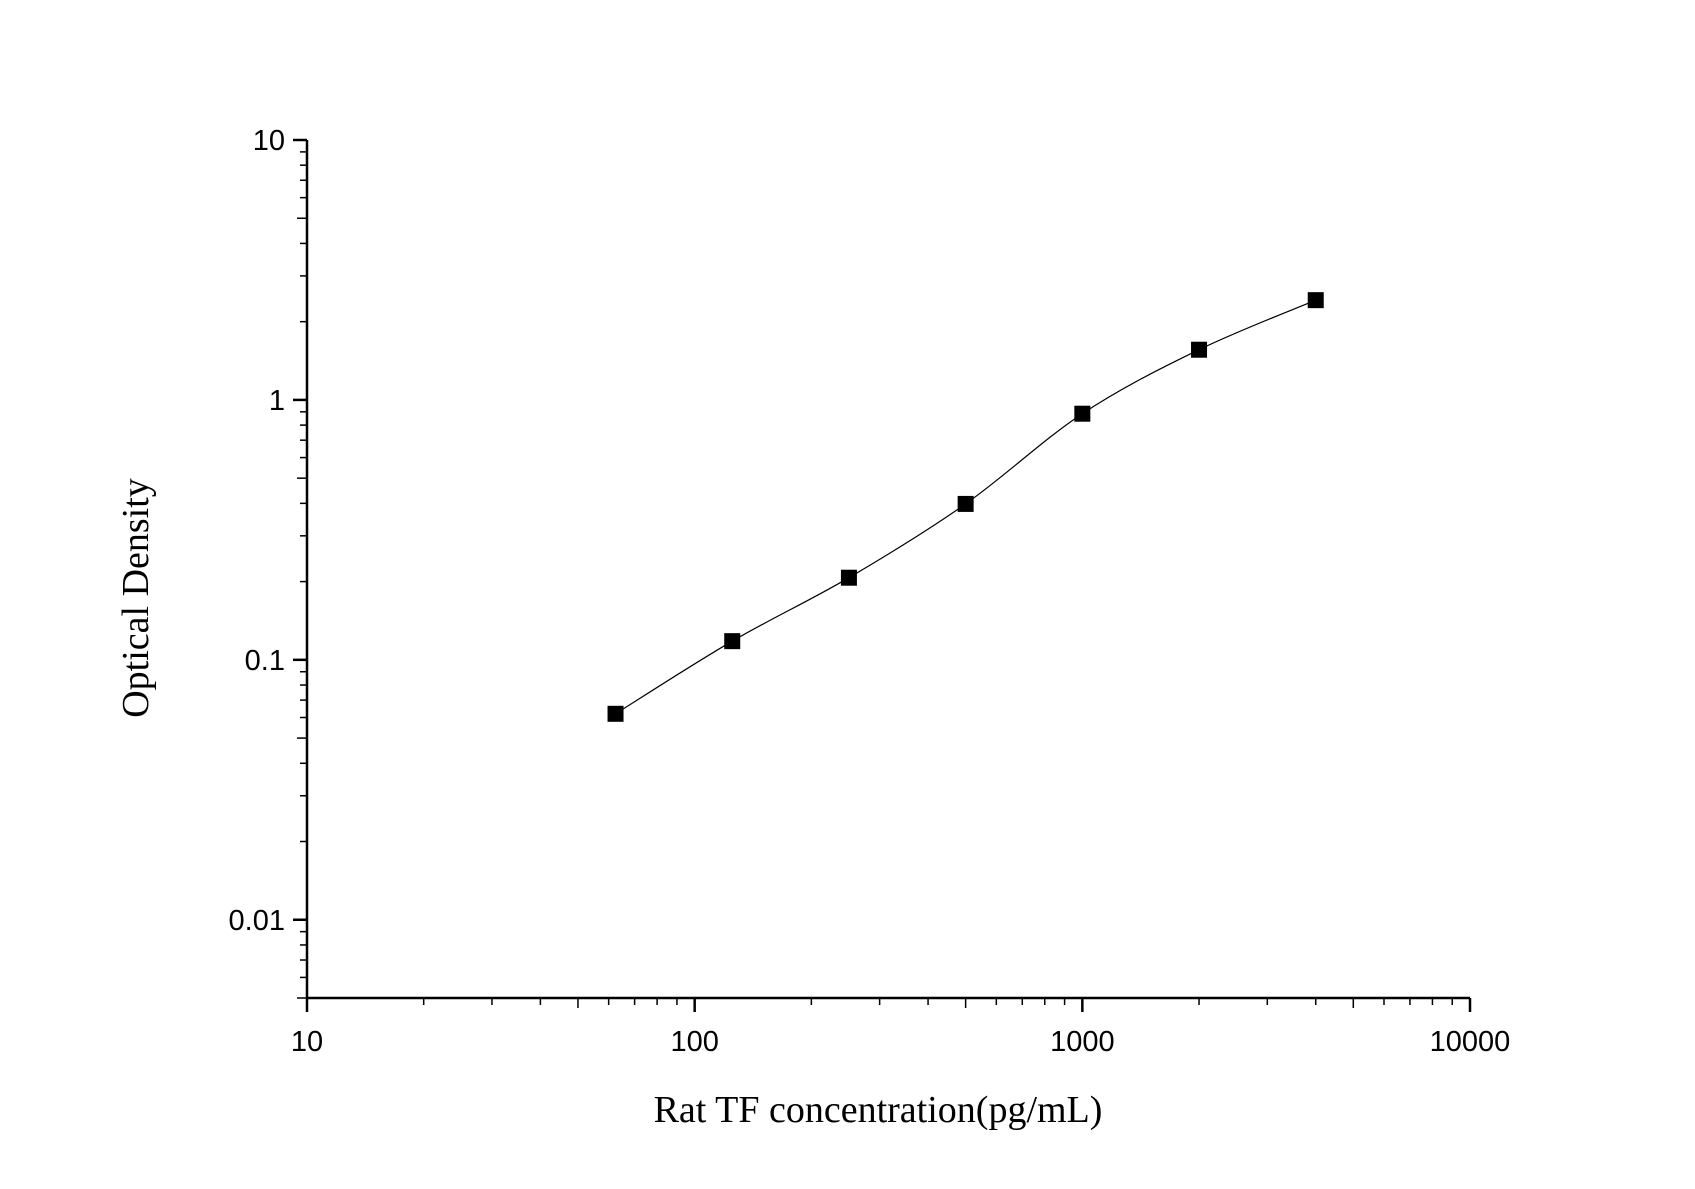 The height and width of the screenshot is (1189, 1695). What do you see at coordinates (694, 1042) in the screenshot?
I see `x-tick-label: 100` at bounding box center [694, 1042].